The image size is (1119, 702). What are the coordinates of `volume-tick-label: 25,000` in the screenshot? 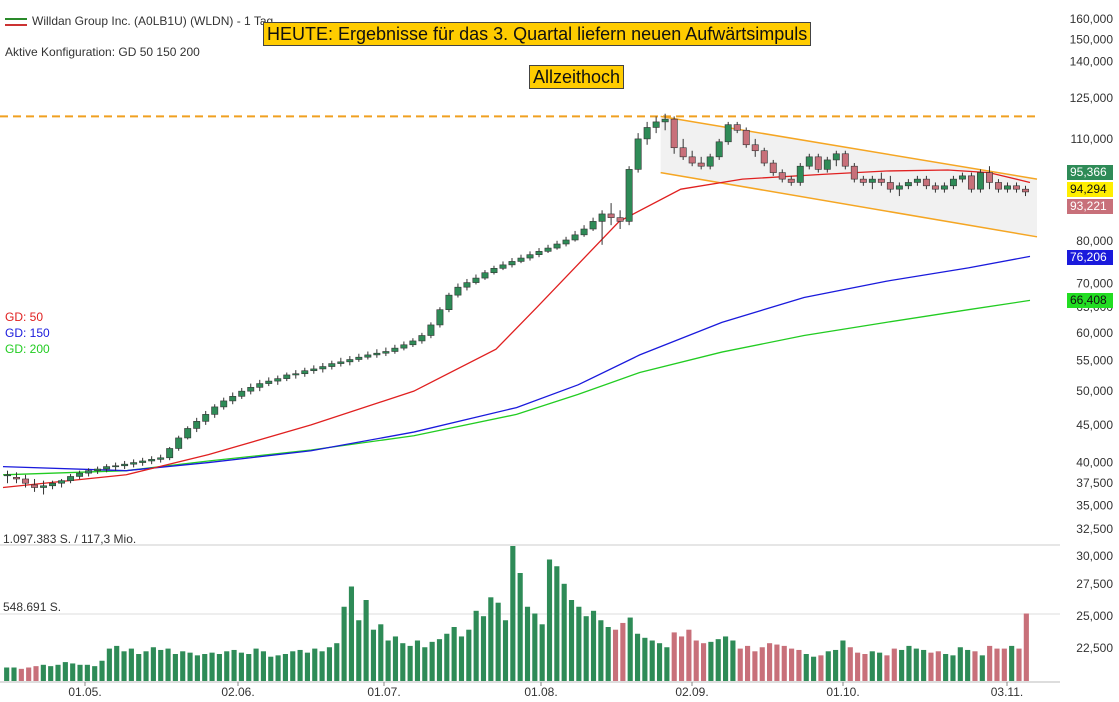 It's located at (1094, 616).